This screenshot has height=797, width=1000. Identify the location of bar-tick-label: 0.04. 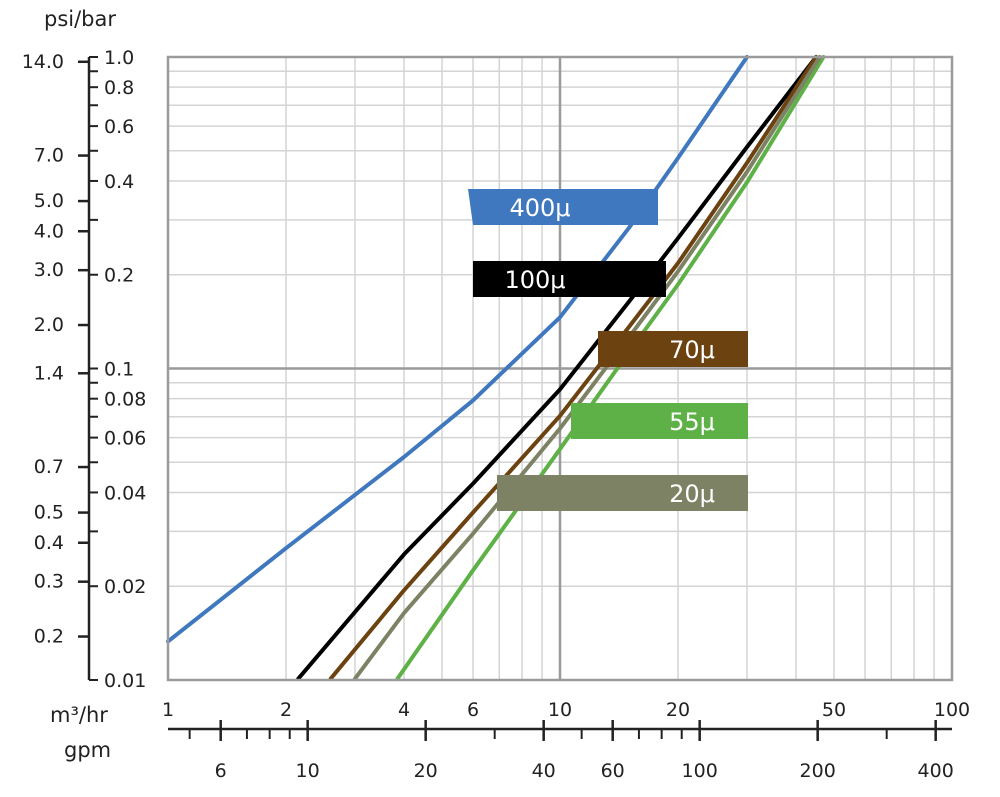
(125, 493).